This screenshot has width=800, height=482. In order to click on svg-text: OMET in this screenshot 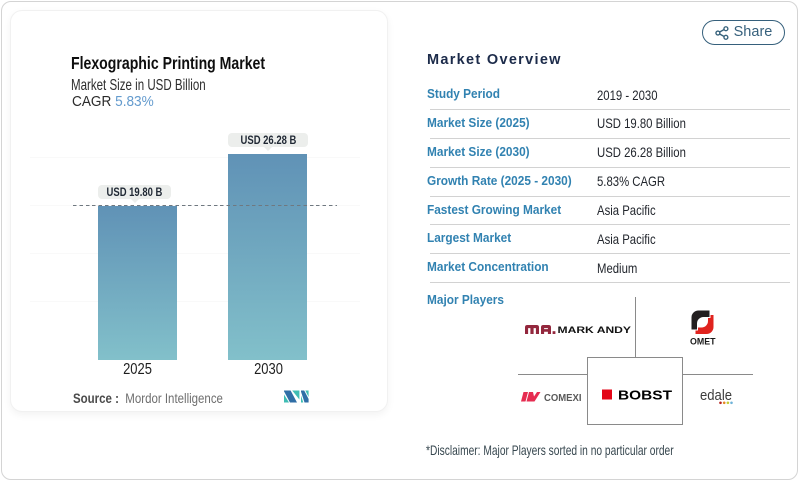, I will do `click(703, 341)`.